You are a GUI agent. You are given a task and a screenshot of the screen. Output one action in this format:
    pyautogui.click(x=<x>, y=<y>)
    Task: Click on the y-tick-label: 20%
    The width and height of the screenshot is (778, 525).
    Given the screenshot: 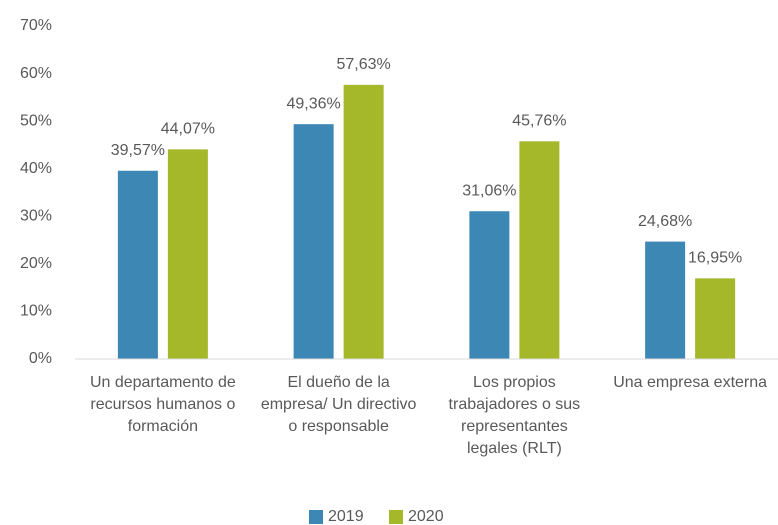 What is the action you would take?
    pyautogui.click(x=36, y=263)
    